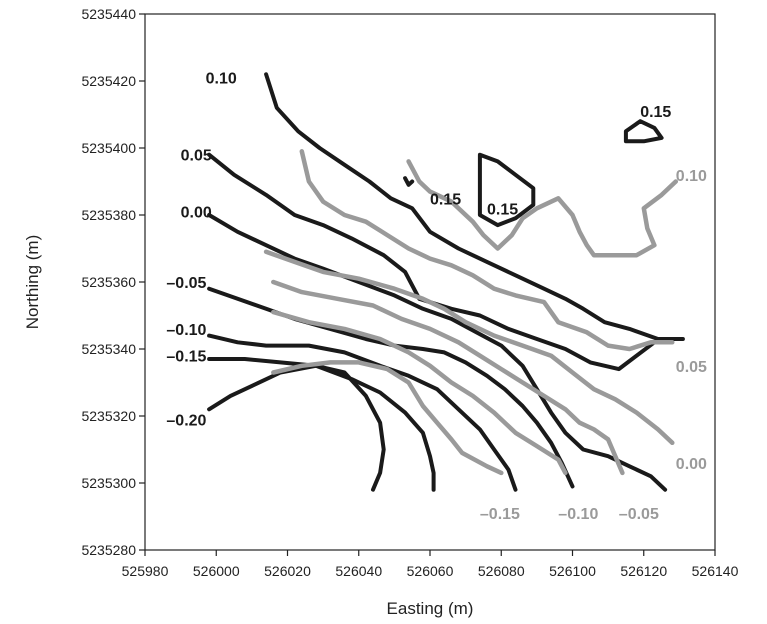 The width and height of the screenshot is (767, 624). I want to click on contour-label-gray-0-10: 0.10, so click(691, 176).